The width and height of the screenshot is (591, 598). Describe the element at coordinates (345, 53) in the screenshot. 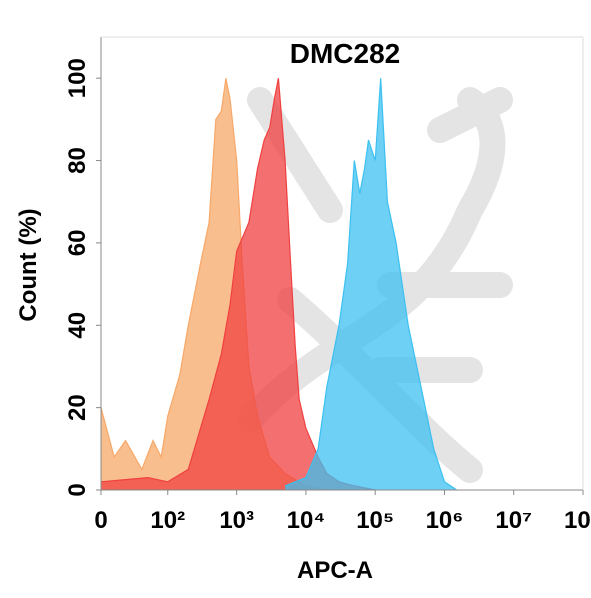

I see `chart-title: DMC282` at that location.